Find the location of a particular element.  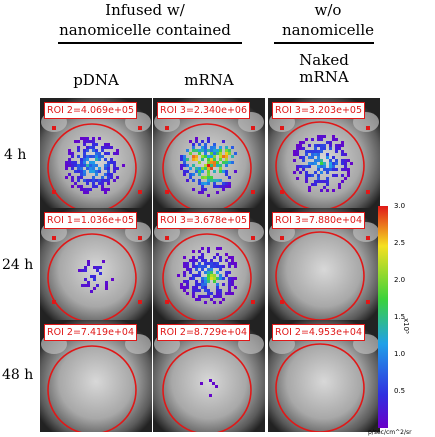

roi-label: ROI 3=7.880e+04 is located at coordinates (318, 220).